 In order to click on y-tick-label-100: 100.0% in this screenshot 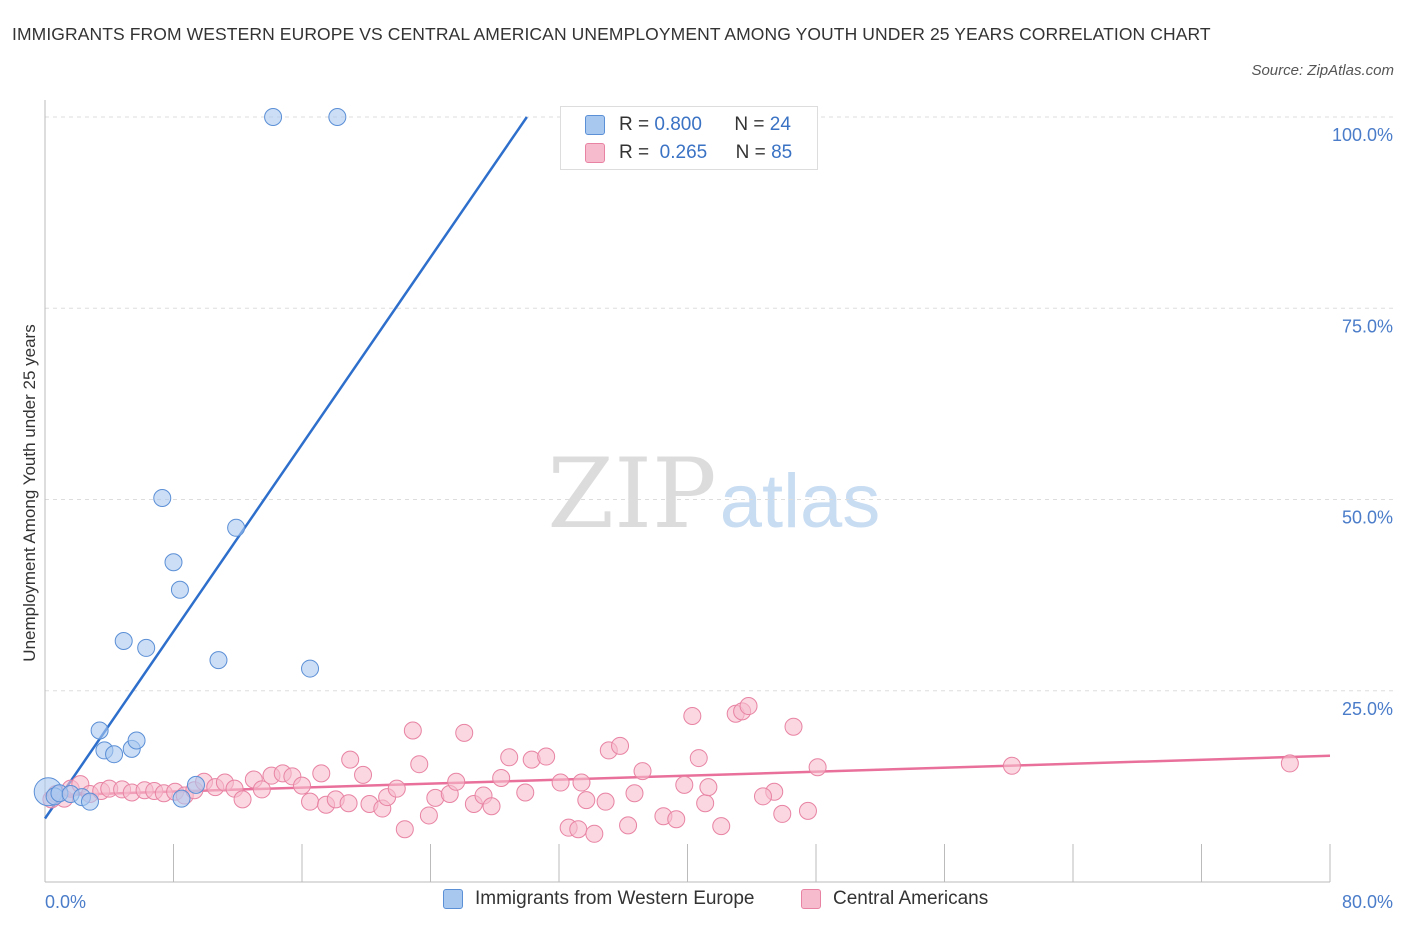, I will do `click(1362, 135)`.